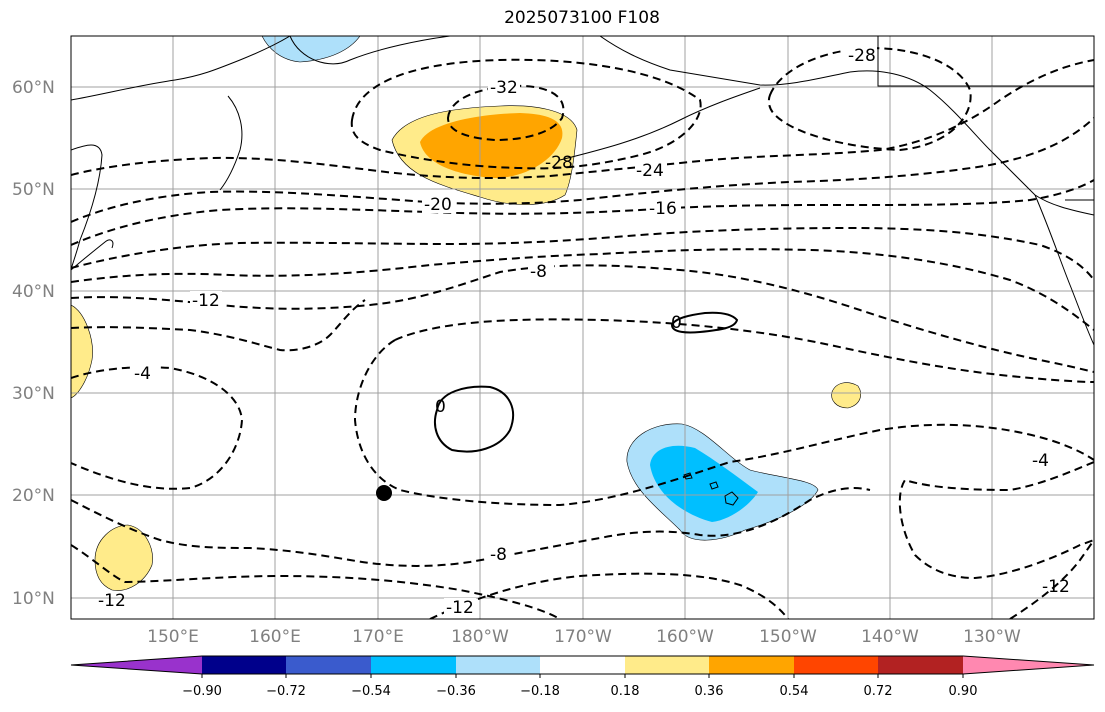 The width and height of the screenshot is (1105, 712). Describe the element at coordinates (963, 691) in the screenshot. I see `colorbar-tick-label: 0.90` at that location.